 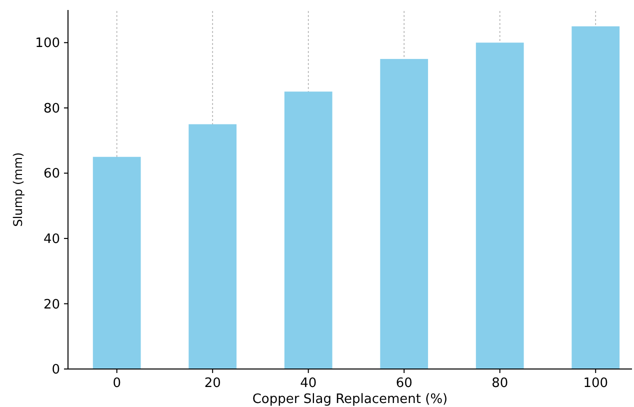 I want to click on y-tick-label: 40, so click(x=51, y=240).